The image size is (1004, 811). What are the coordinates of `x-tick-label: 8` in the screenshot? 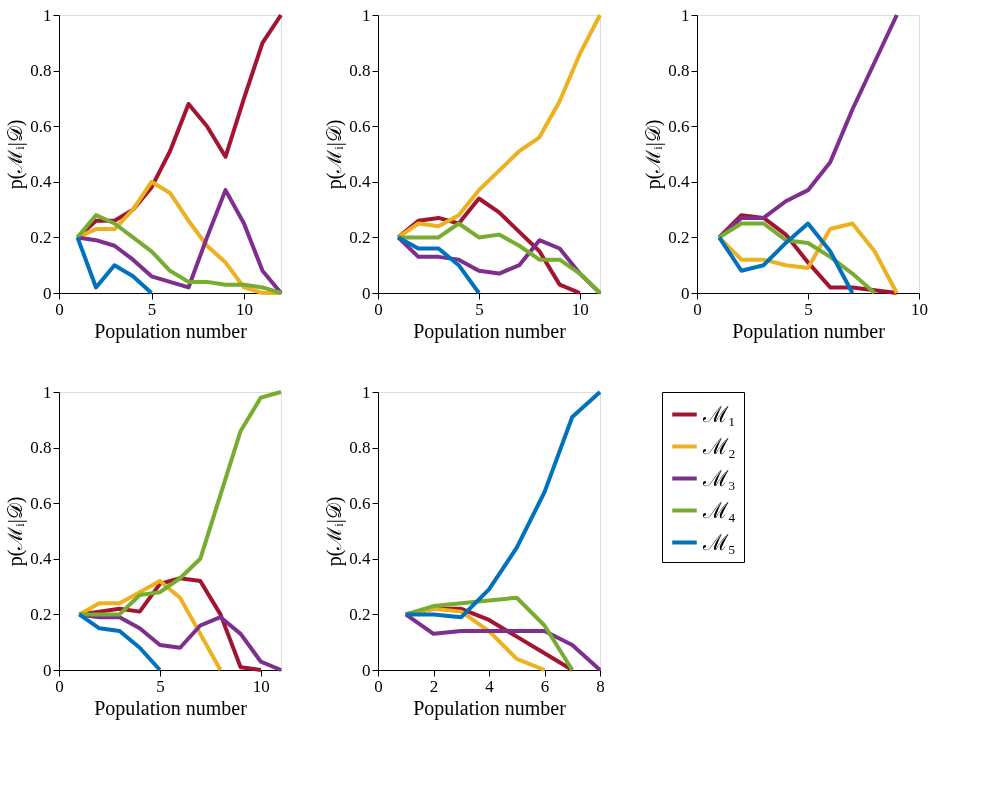 It's located at (600, 686).